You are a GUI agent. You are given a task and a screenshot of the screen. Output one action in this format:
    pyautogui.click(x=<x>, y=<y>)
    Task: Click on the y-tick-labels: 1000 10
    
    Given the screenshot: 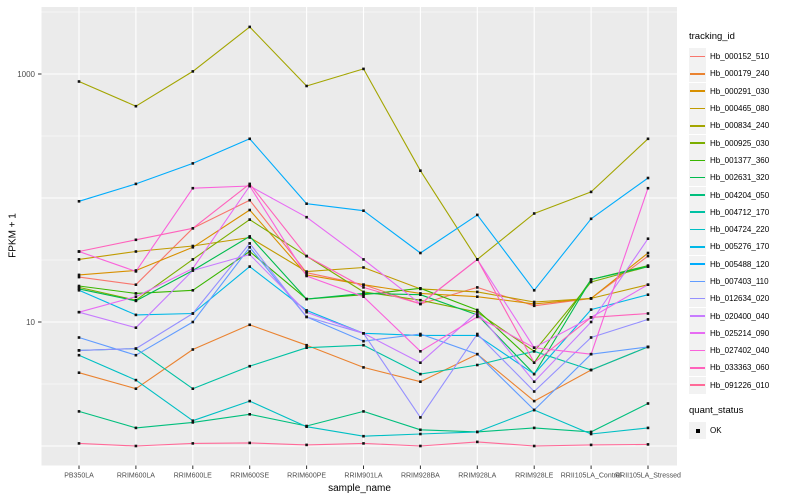 What is the action you would take?
    pyautogui.click(x=26, y=198)
    